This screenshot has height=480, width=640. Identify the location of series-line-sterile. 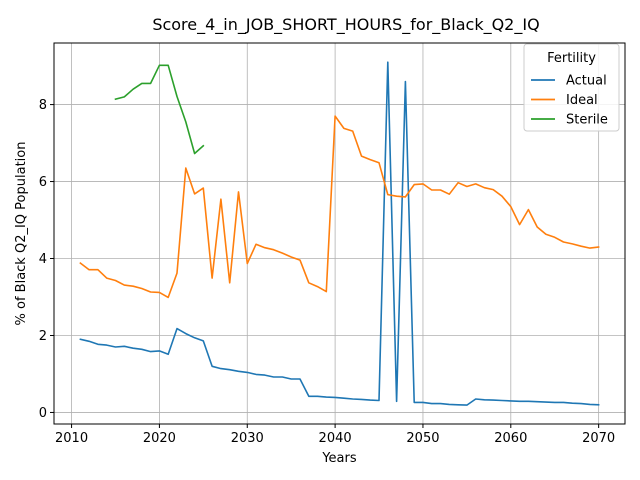
(159, 109).